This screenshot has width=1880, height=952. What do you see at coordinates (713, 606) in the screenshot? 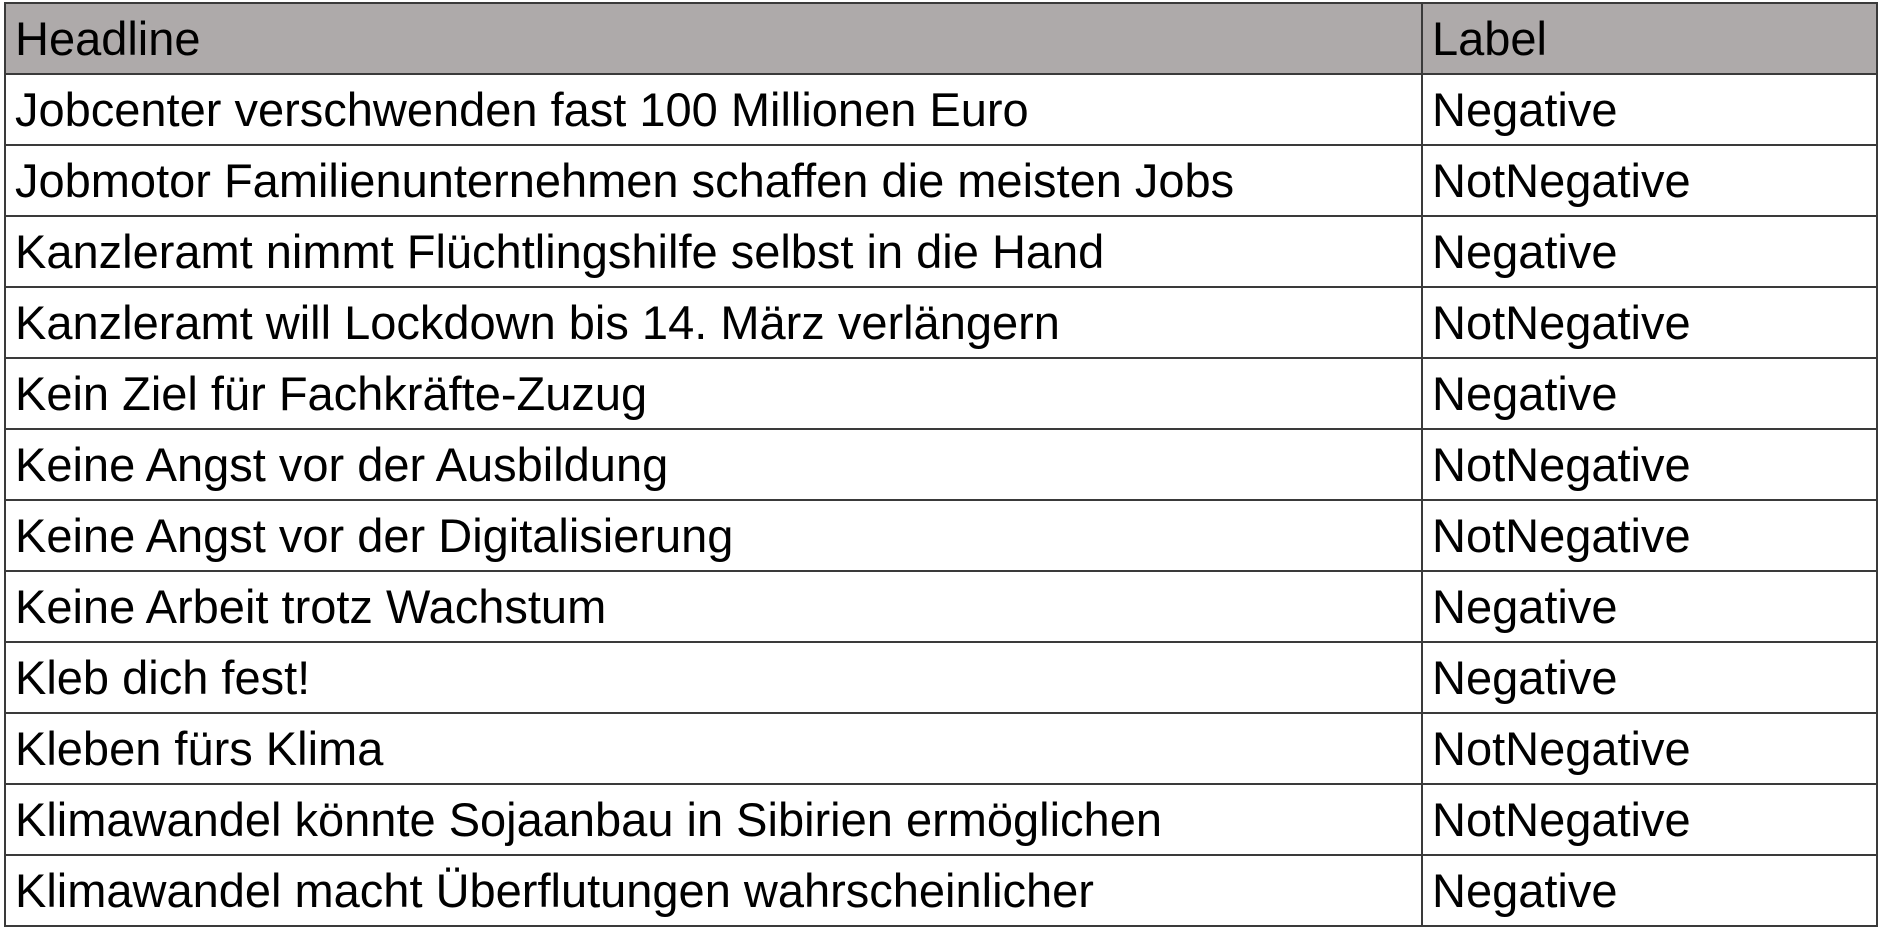
I see `headline-cell: Keine Arbeit trotz Wachstum` at bounding box center [713, 606].